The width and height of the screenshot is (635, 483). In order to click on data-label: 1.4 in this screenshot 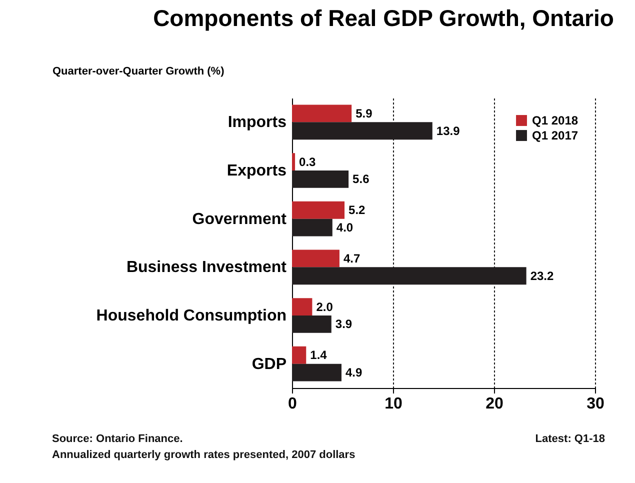, I will do `click(319, 355)`.